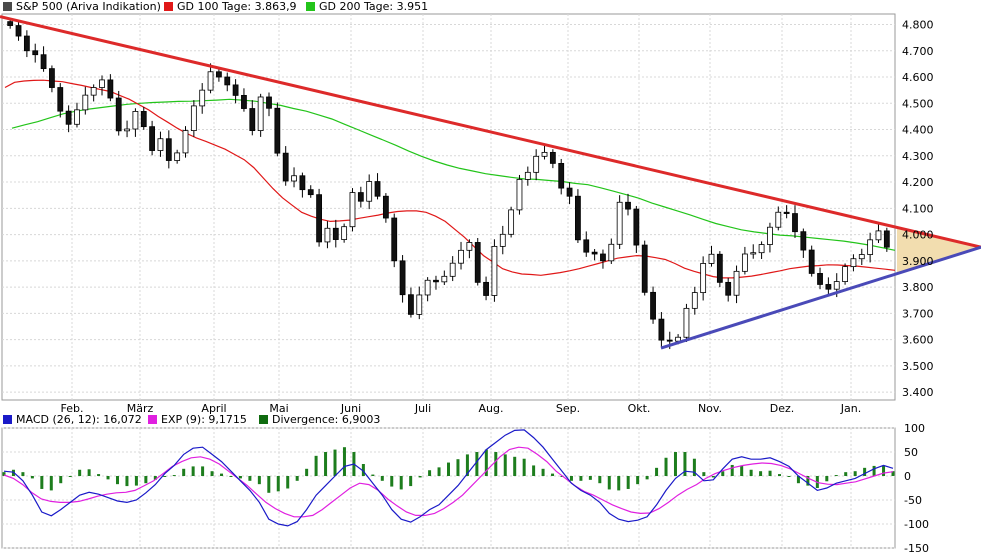 This screenshot has width=981, height=557. I want to click on x-tick-label: Dez., so click(782, 408).